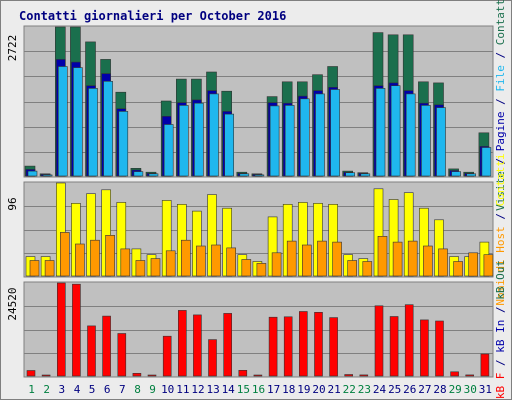 The image size is (512, 400). Describe the element at coordinates (107, 389) in the screenshot. I see `day-label: 6` at that location.